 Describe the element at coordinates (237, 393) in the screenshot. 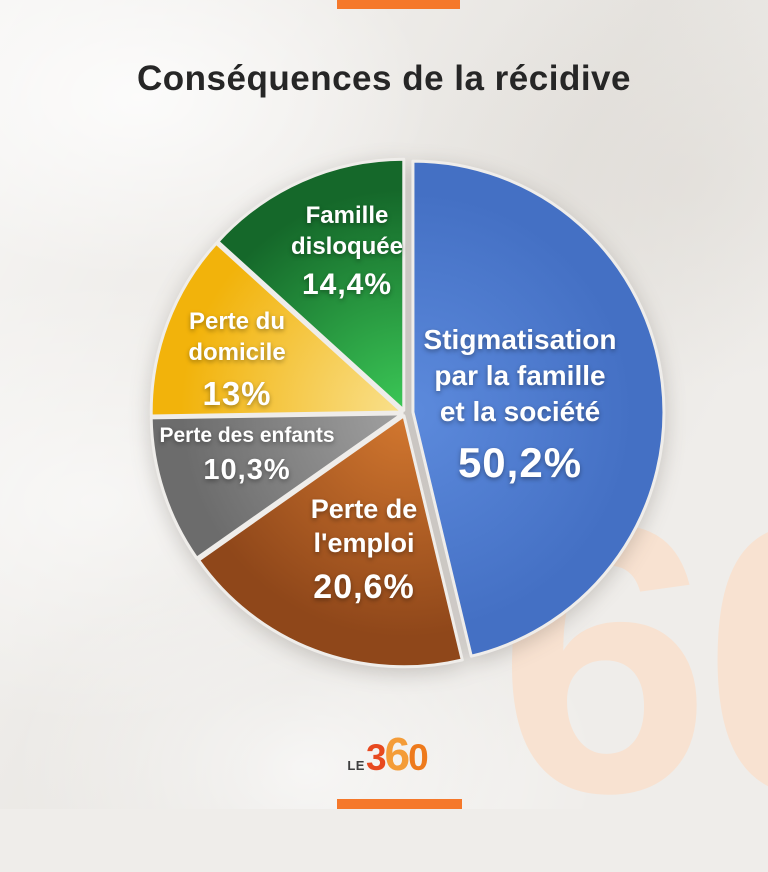

I see `slice-percent: 13%` at that location.